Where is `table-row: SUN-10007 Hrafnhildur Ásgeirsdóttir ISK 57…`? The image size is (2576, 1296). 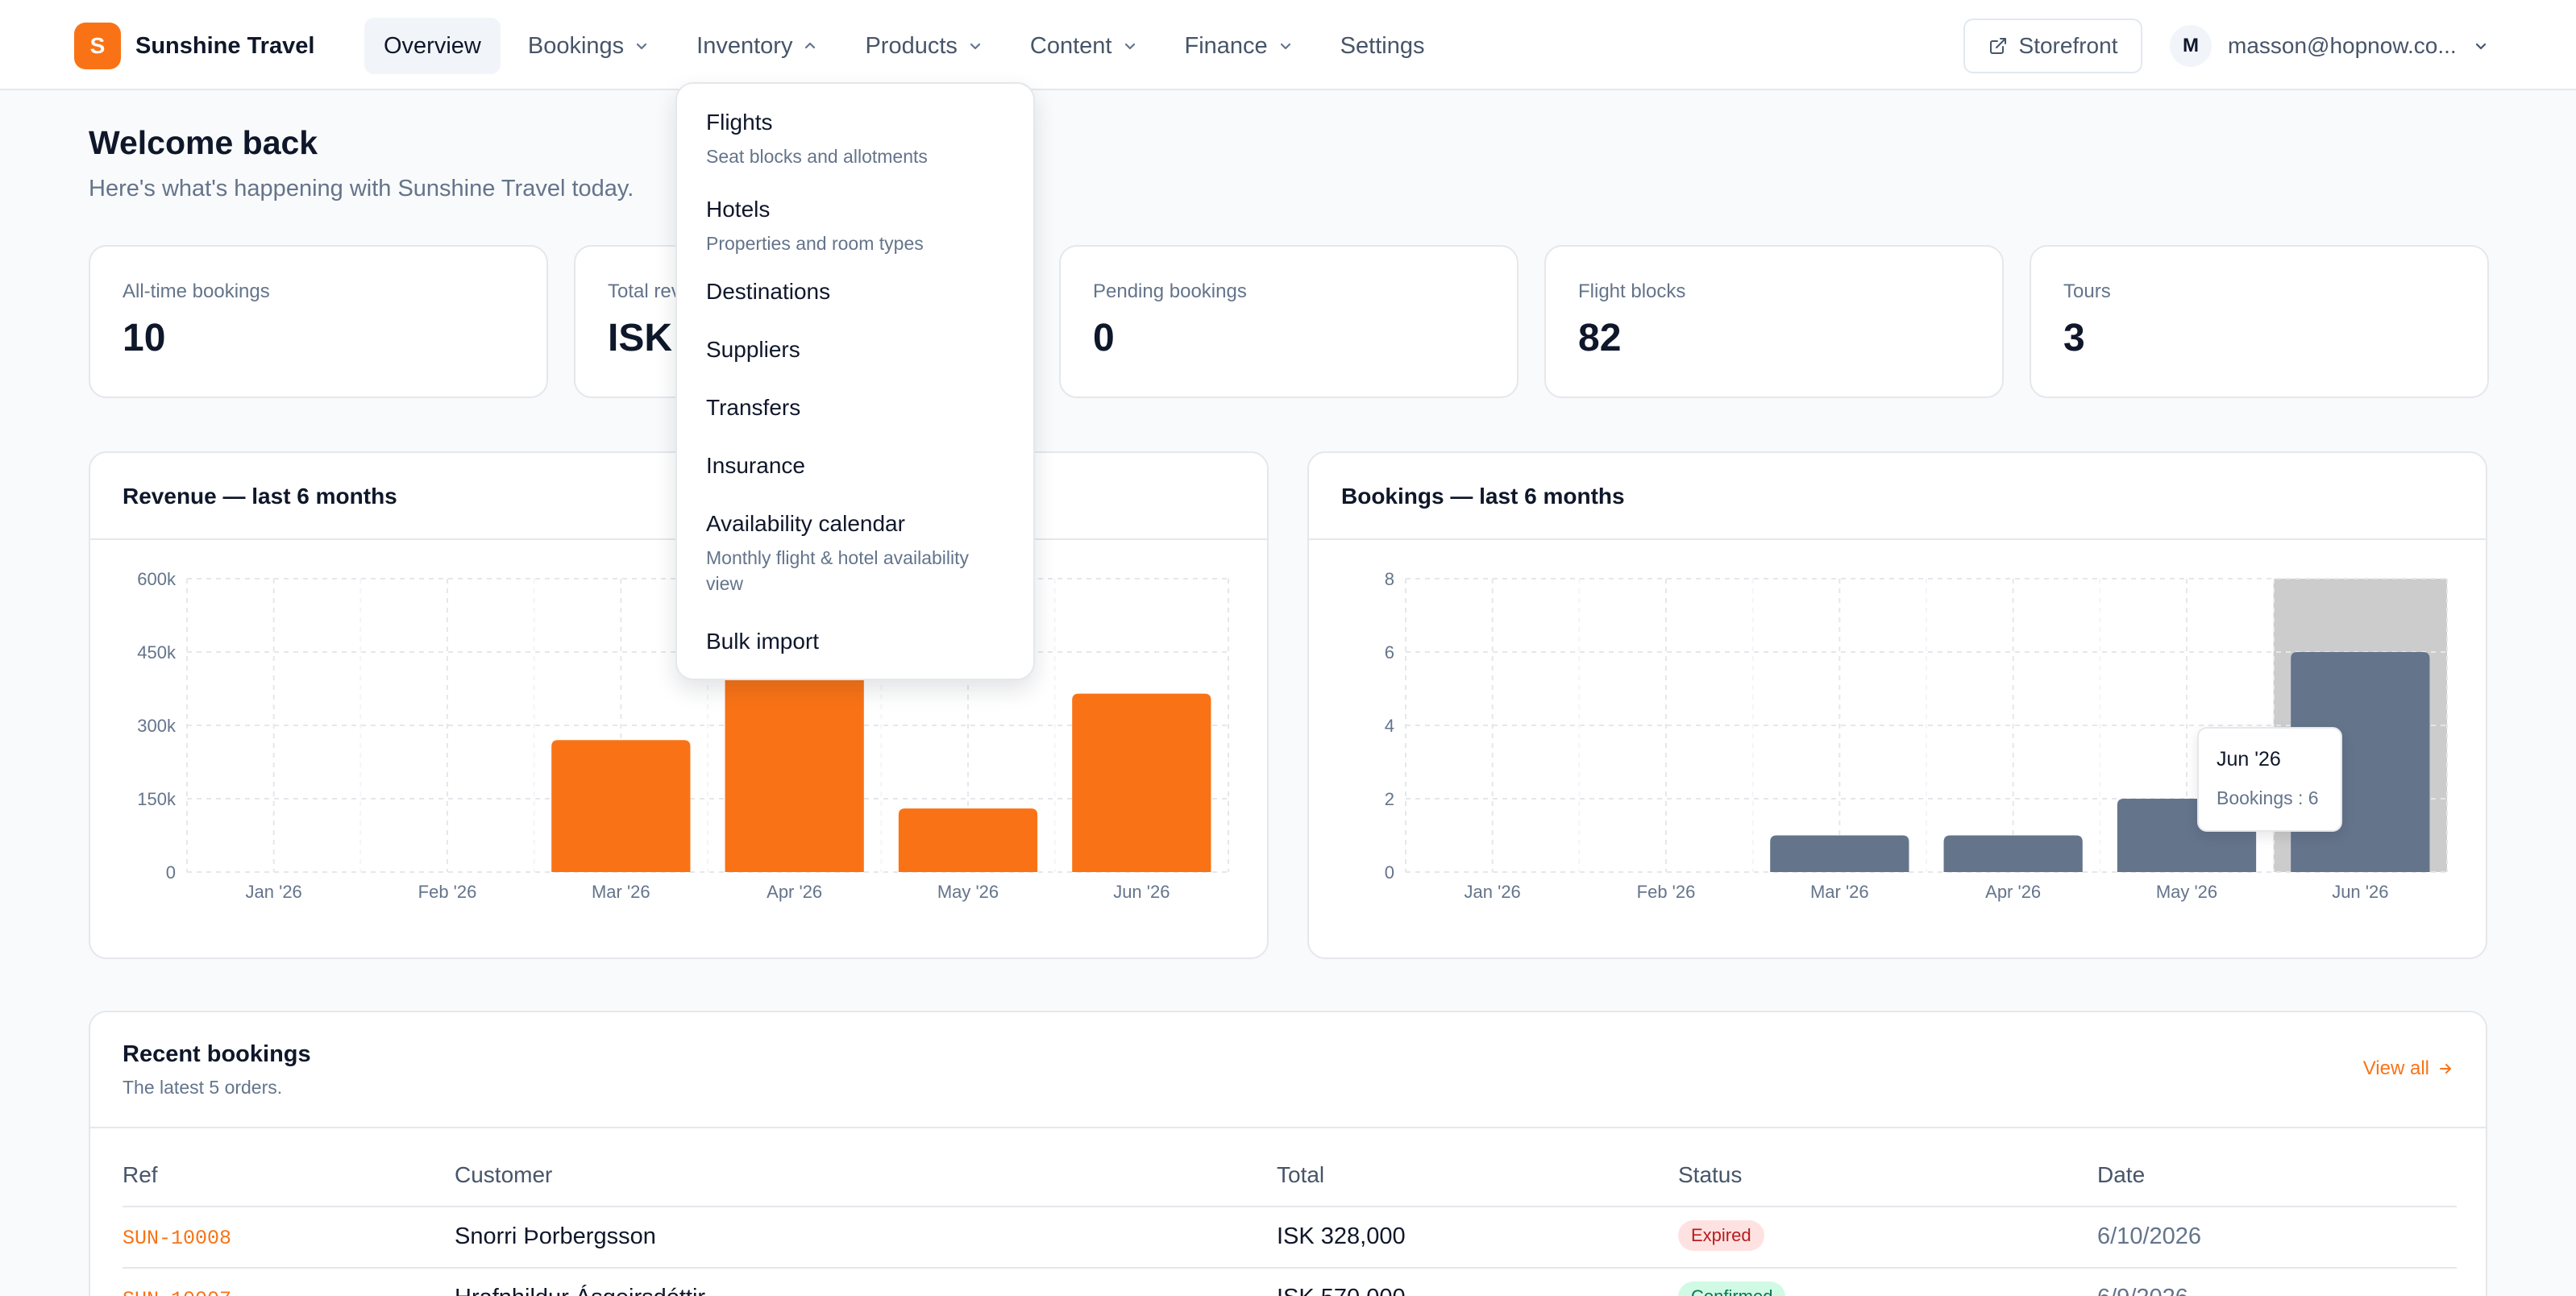
table-row: SUN-10007 Hrafnhildur Ásgeirsdóttir ISK 57… is located at coordinates (1290, 1282).